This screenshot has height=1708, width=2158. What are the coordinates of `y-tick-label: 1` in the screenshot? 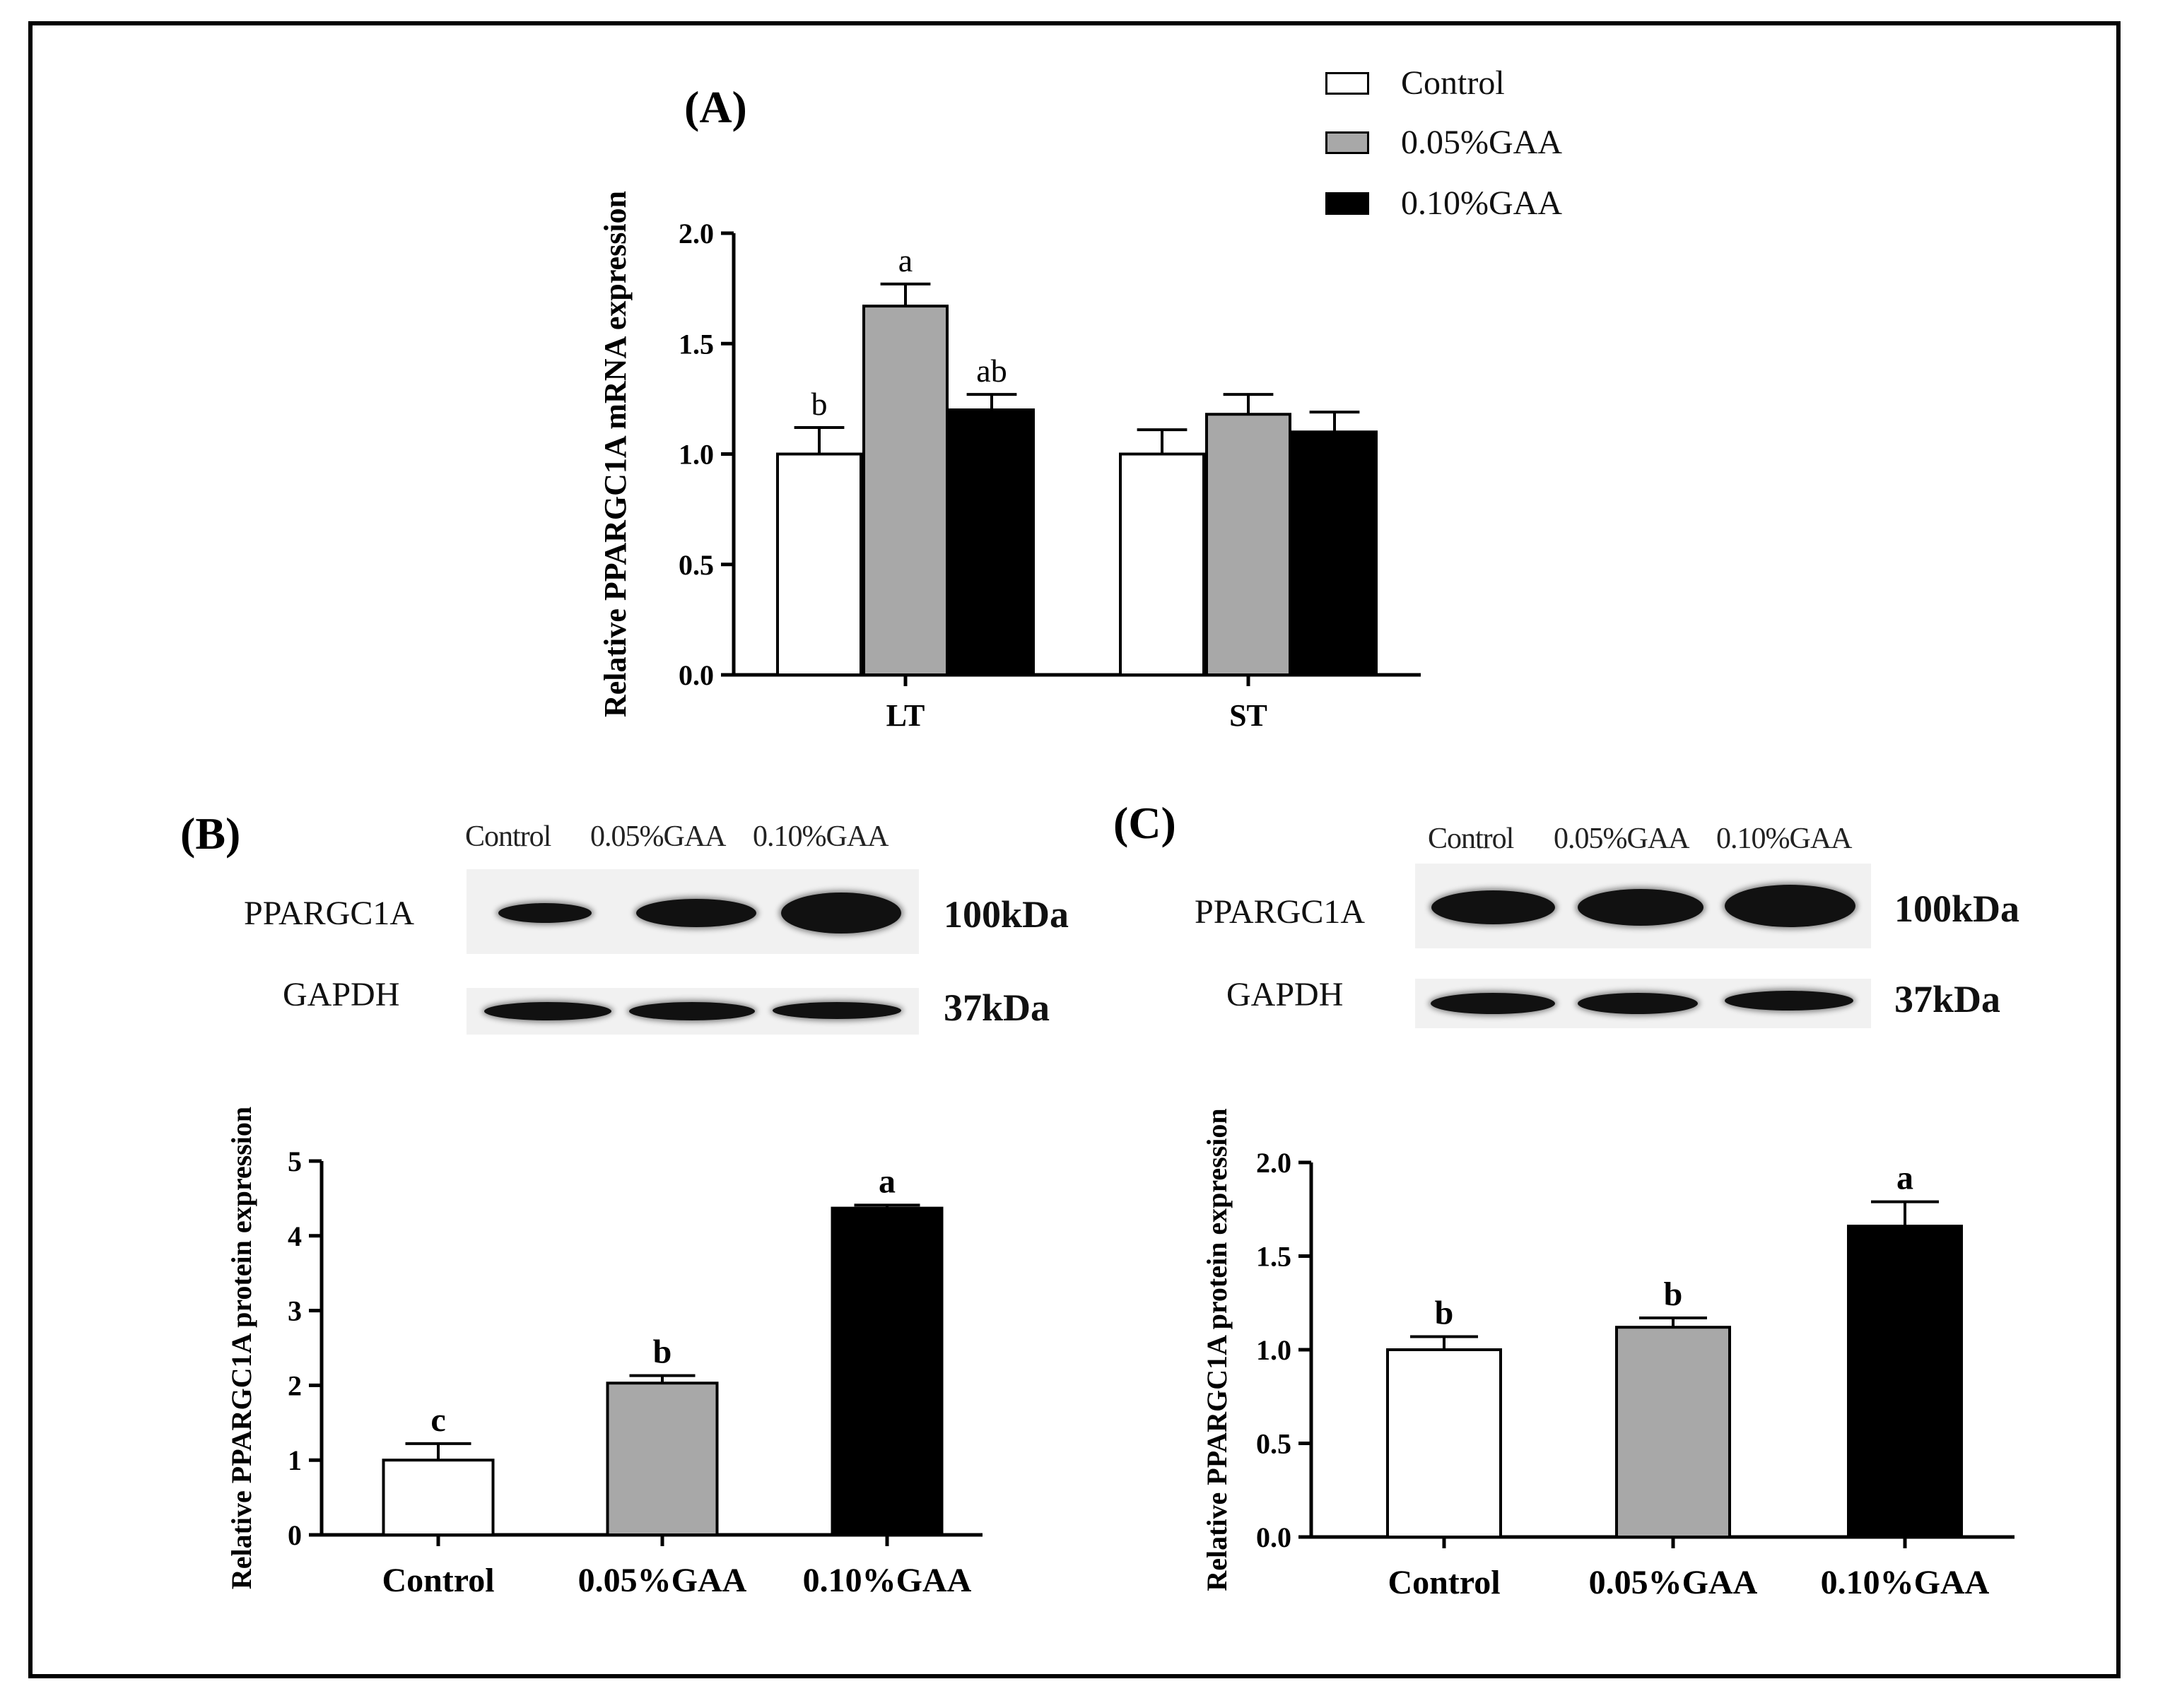 It's located at (295, 1460).